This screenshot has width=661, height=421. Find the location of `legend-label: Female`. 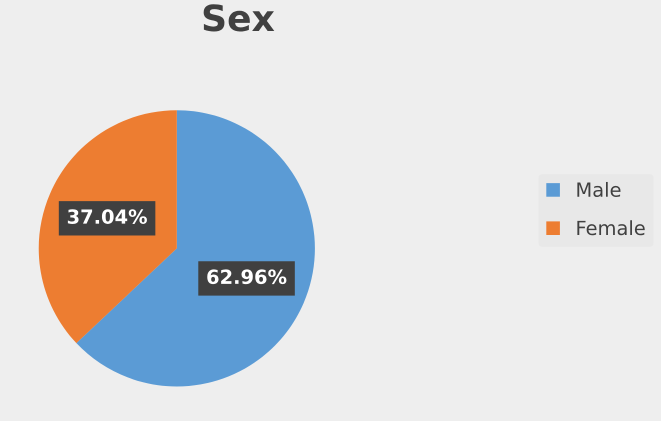

legend-label: Female is located at coordinates (611, 228).